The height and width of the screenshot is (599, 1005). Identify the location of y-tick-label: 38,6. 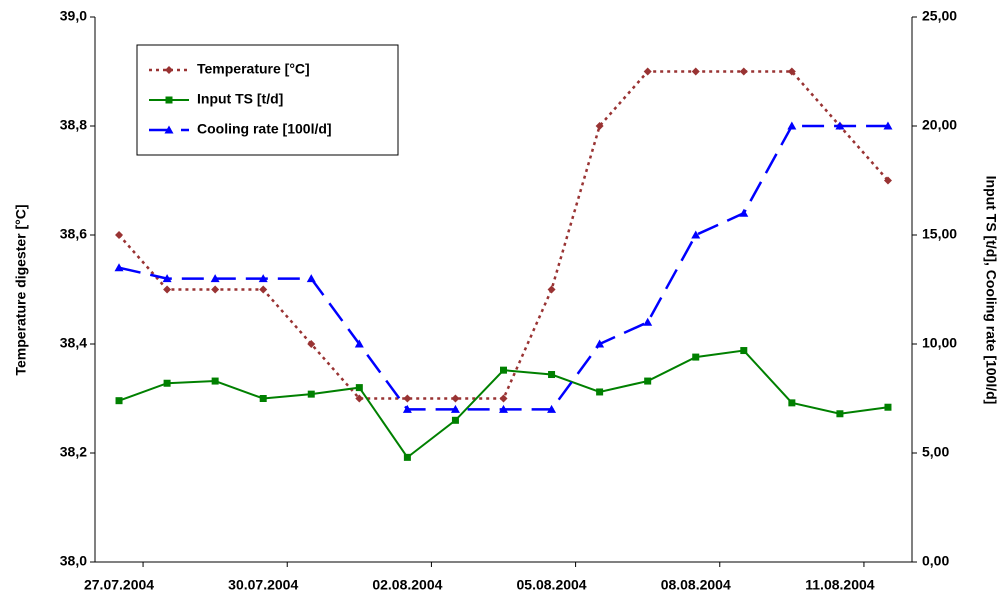
(73, 234).